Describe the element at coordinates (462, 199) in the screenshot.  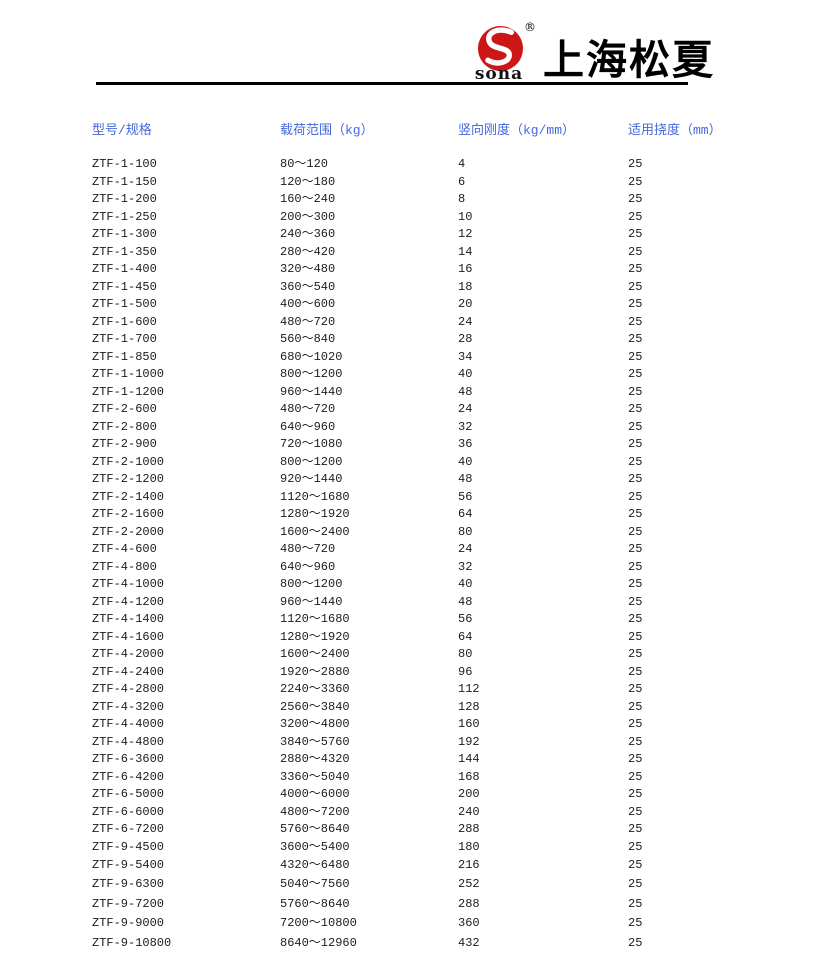
I see `cell-stiffness: 8` at that location.